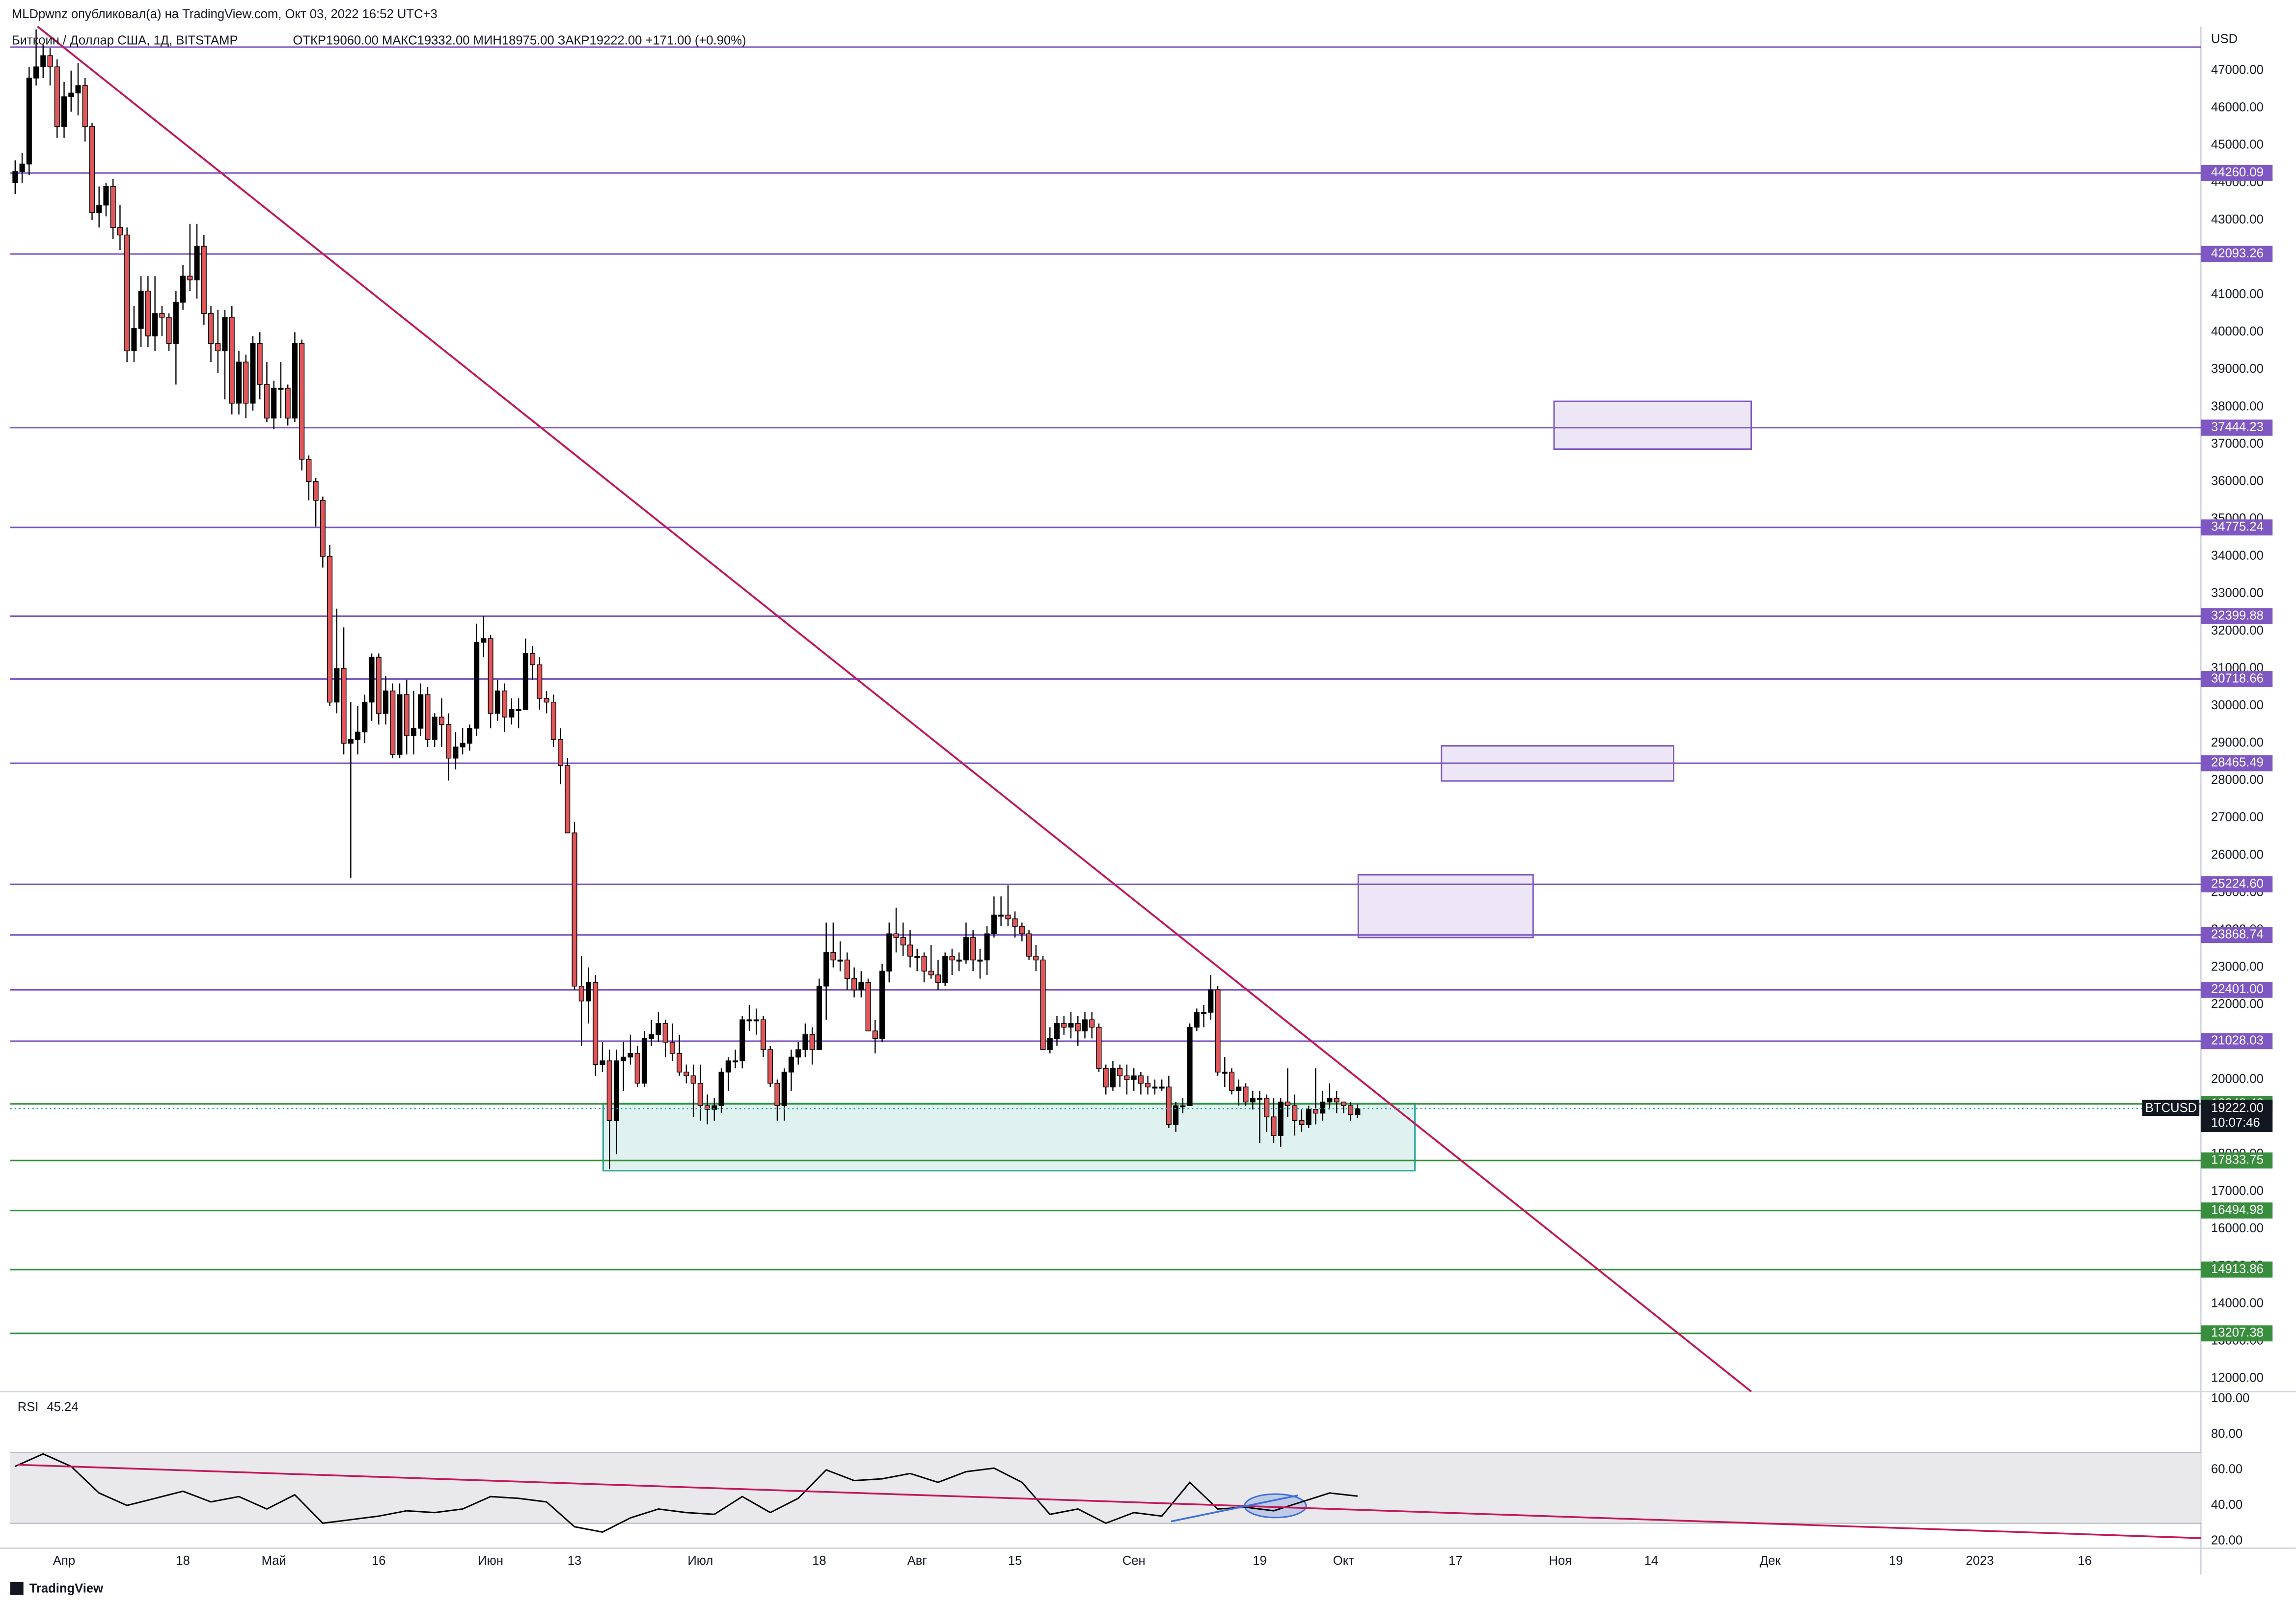  Describe the element at coordinates (1652, 425) in the screenshot. I see `zone` at that location.